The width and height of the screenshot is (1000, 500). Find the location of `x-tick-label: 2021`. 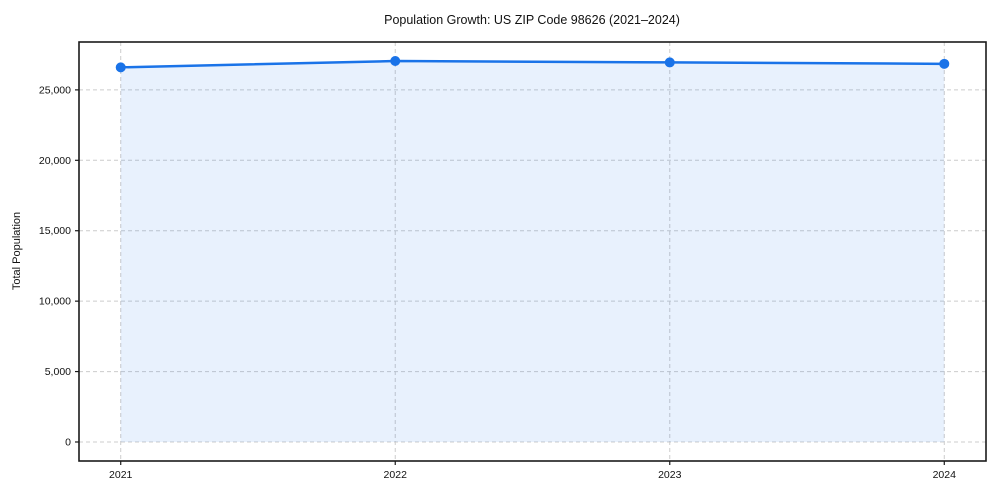

x-tick-label: 2021 is located at coordinates (121, 475).